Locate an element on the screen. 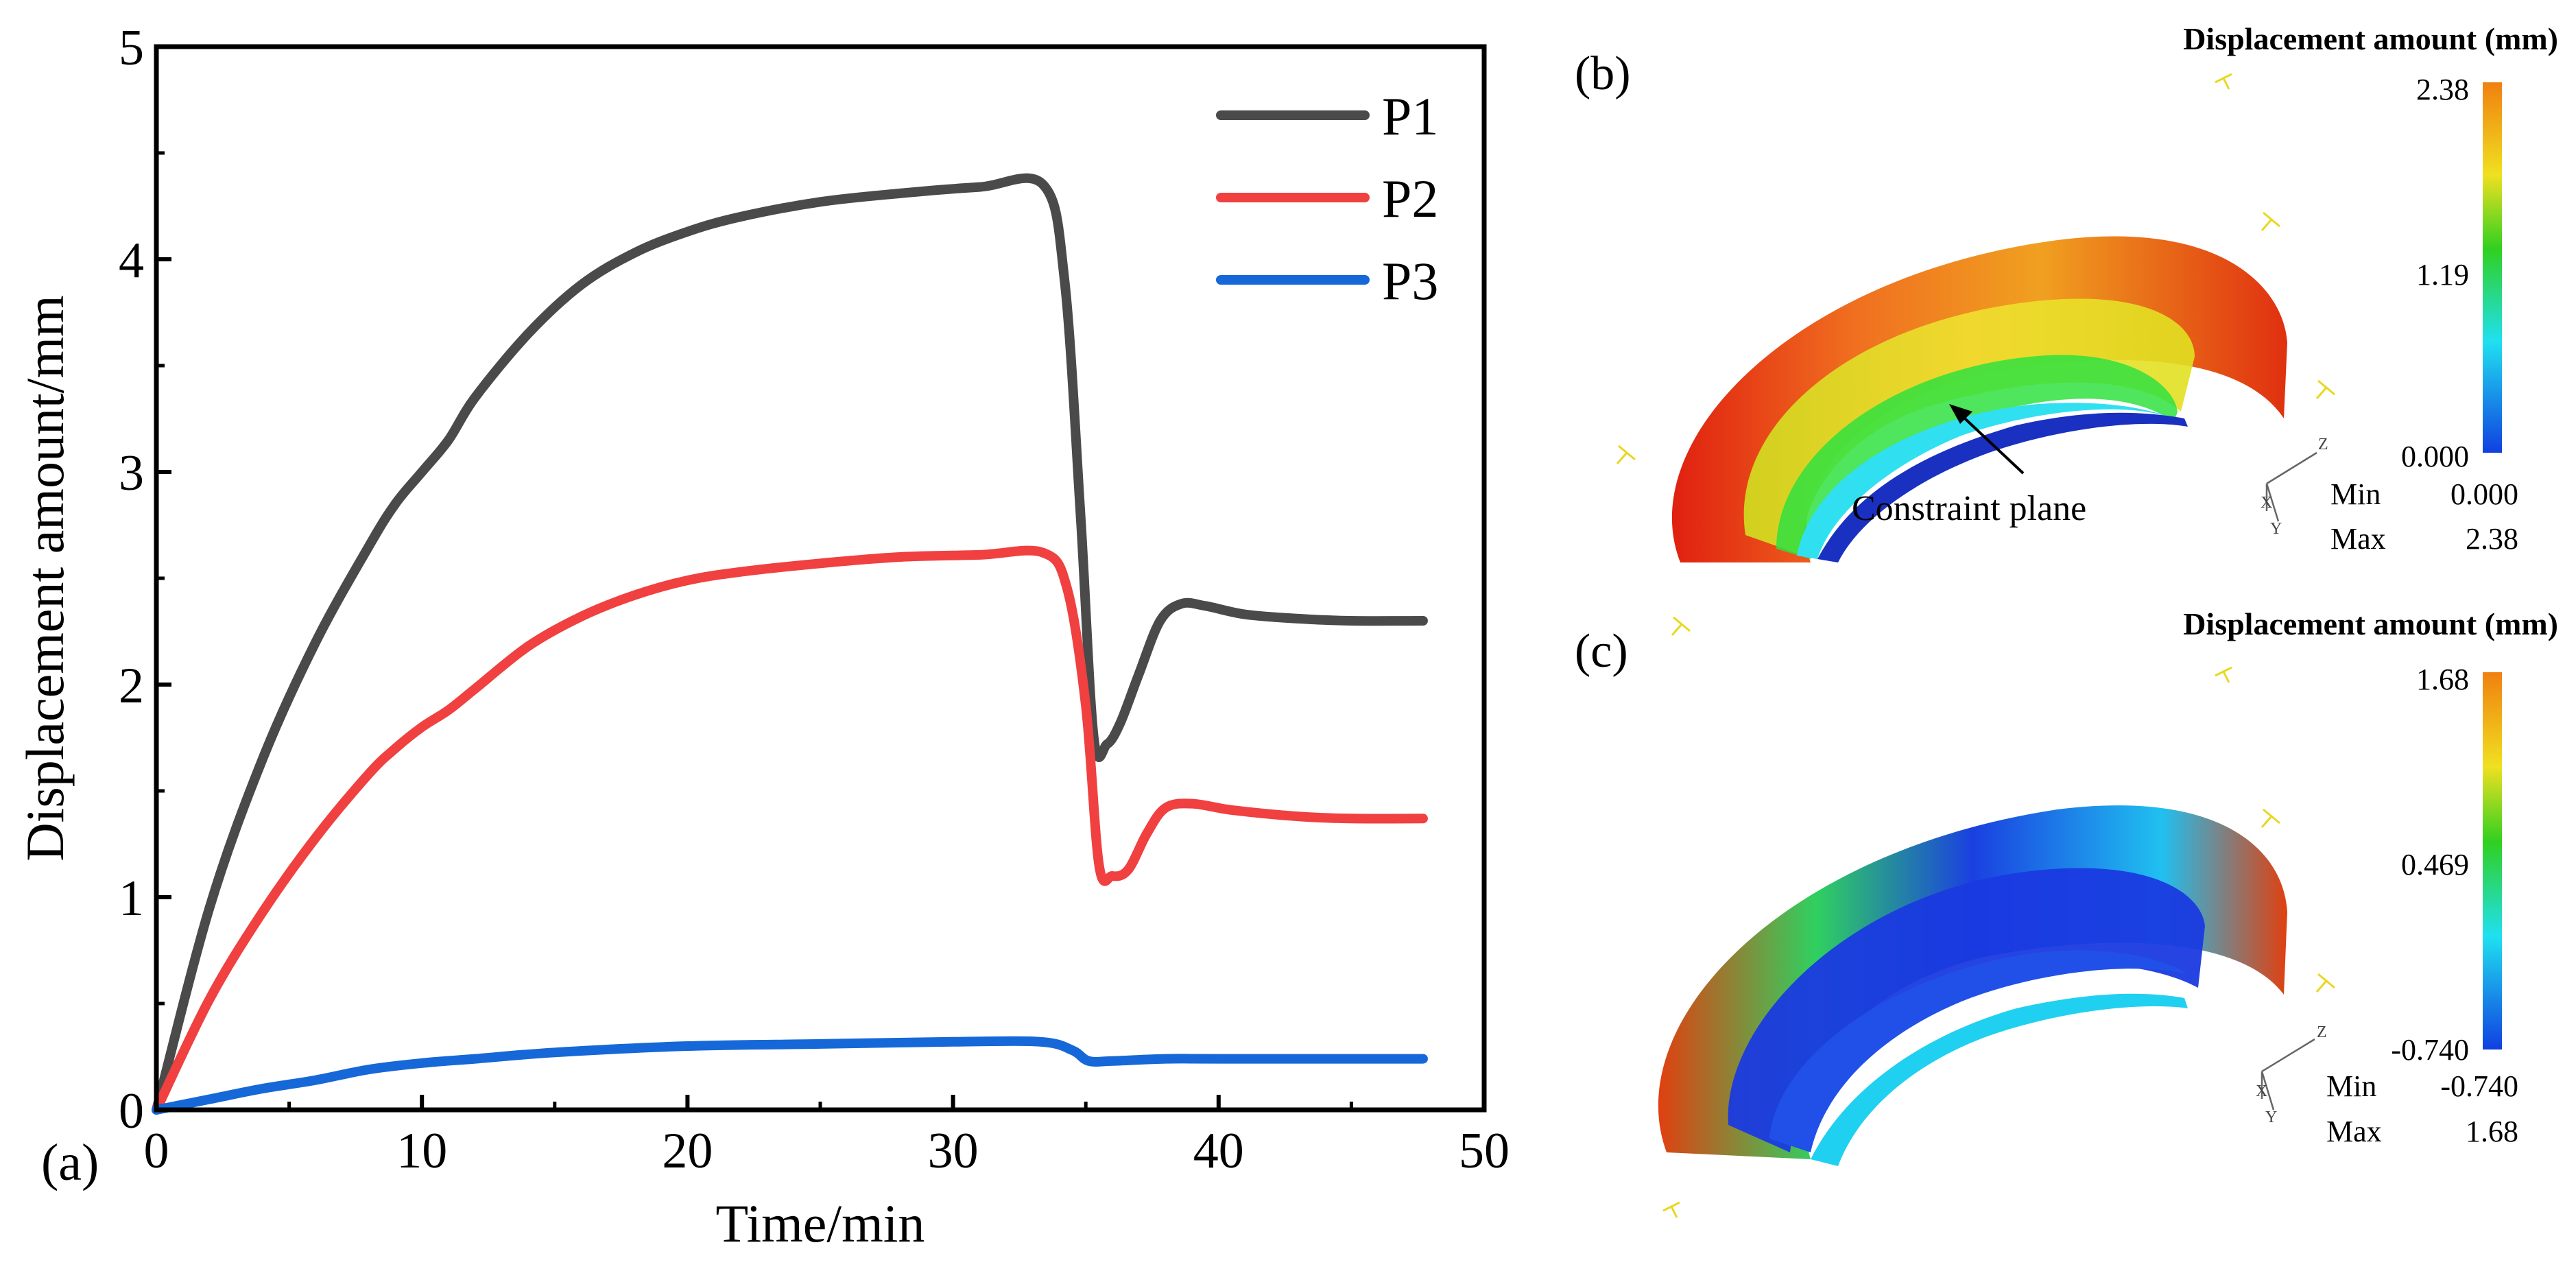 Image resolution: width=2576 pixels, height=1269 pixels. ring-model-b is located at coordinates (1979, 399).